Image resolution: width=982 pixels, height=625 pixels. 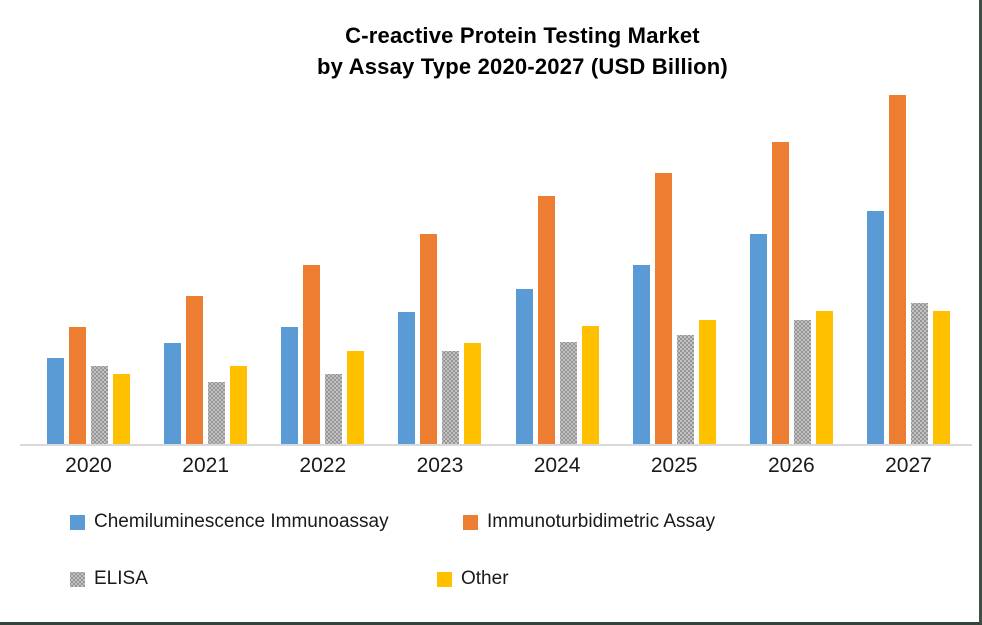 I want to click on legend-label: ELISA, so click(x=121, y=578).